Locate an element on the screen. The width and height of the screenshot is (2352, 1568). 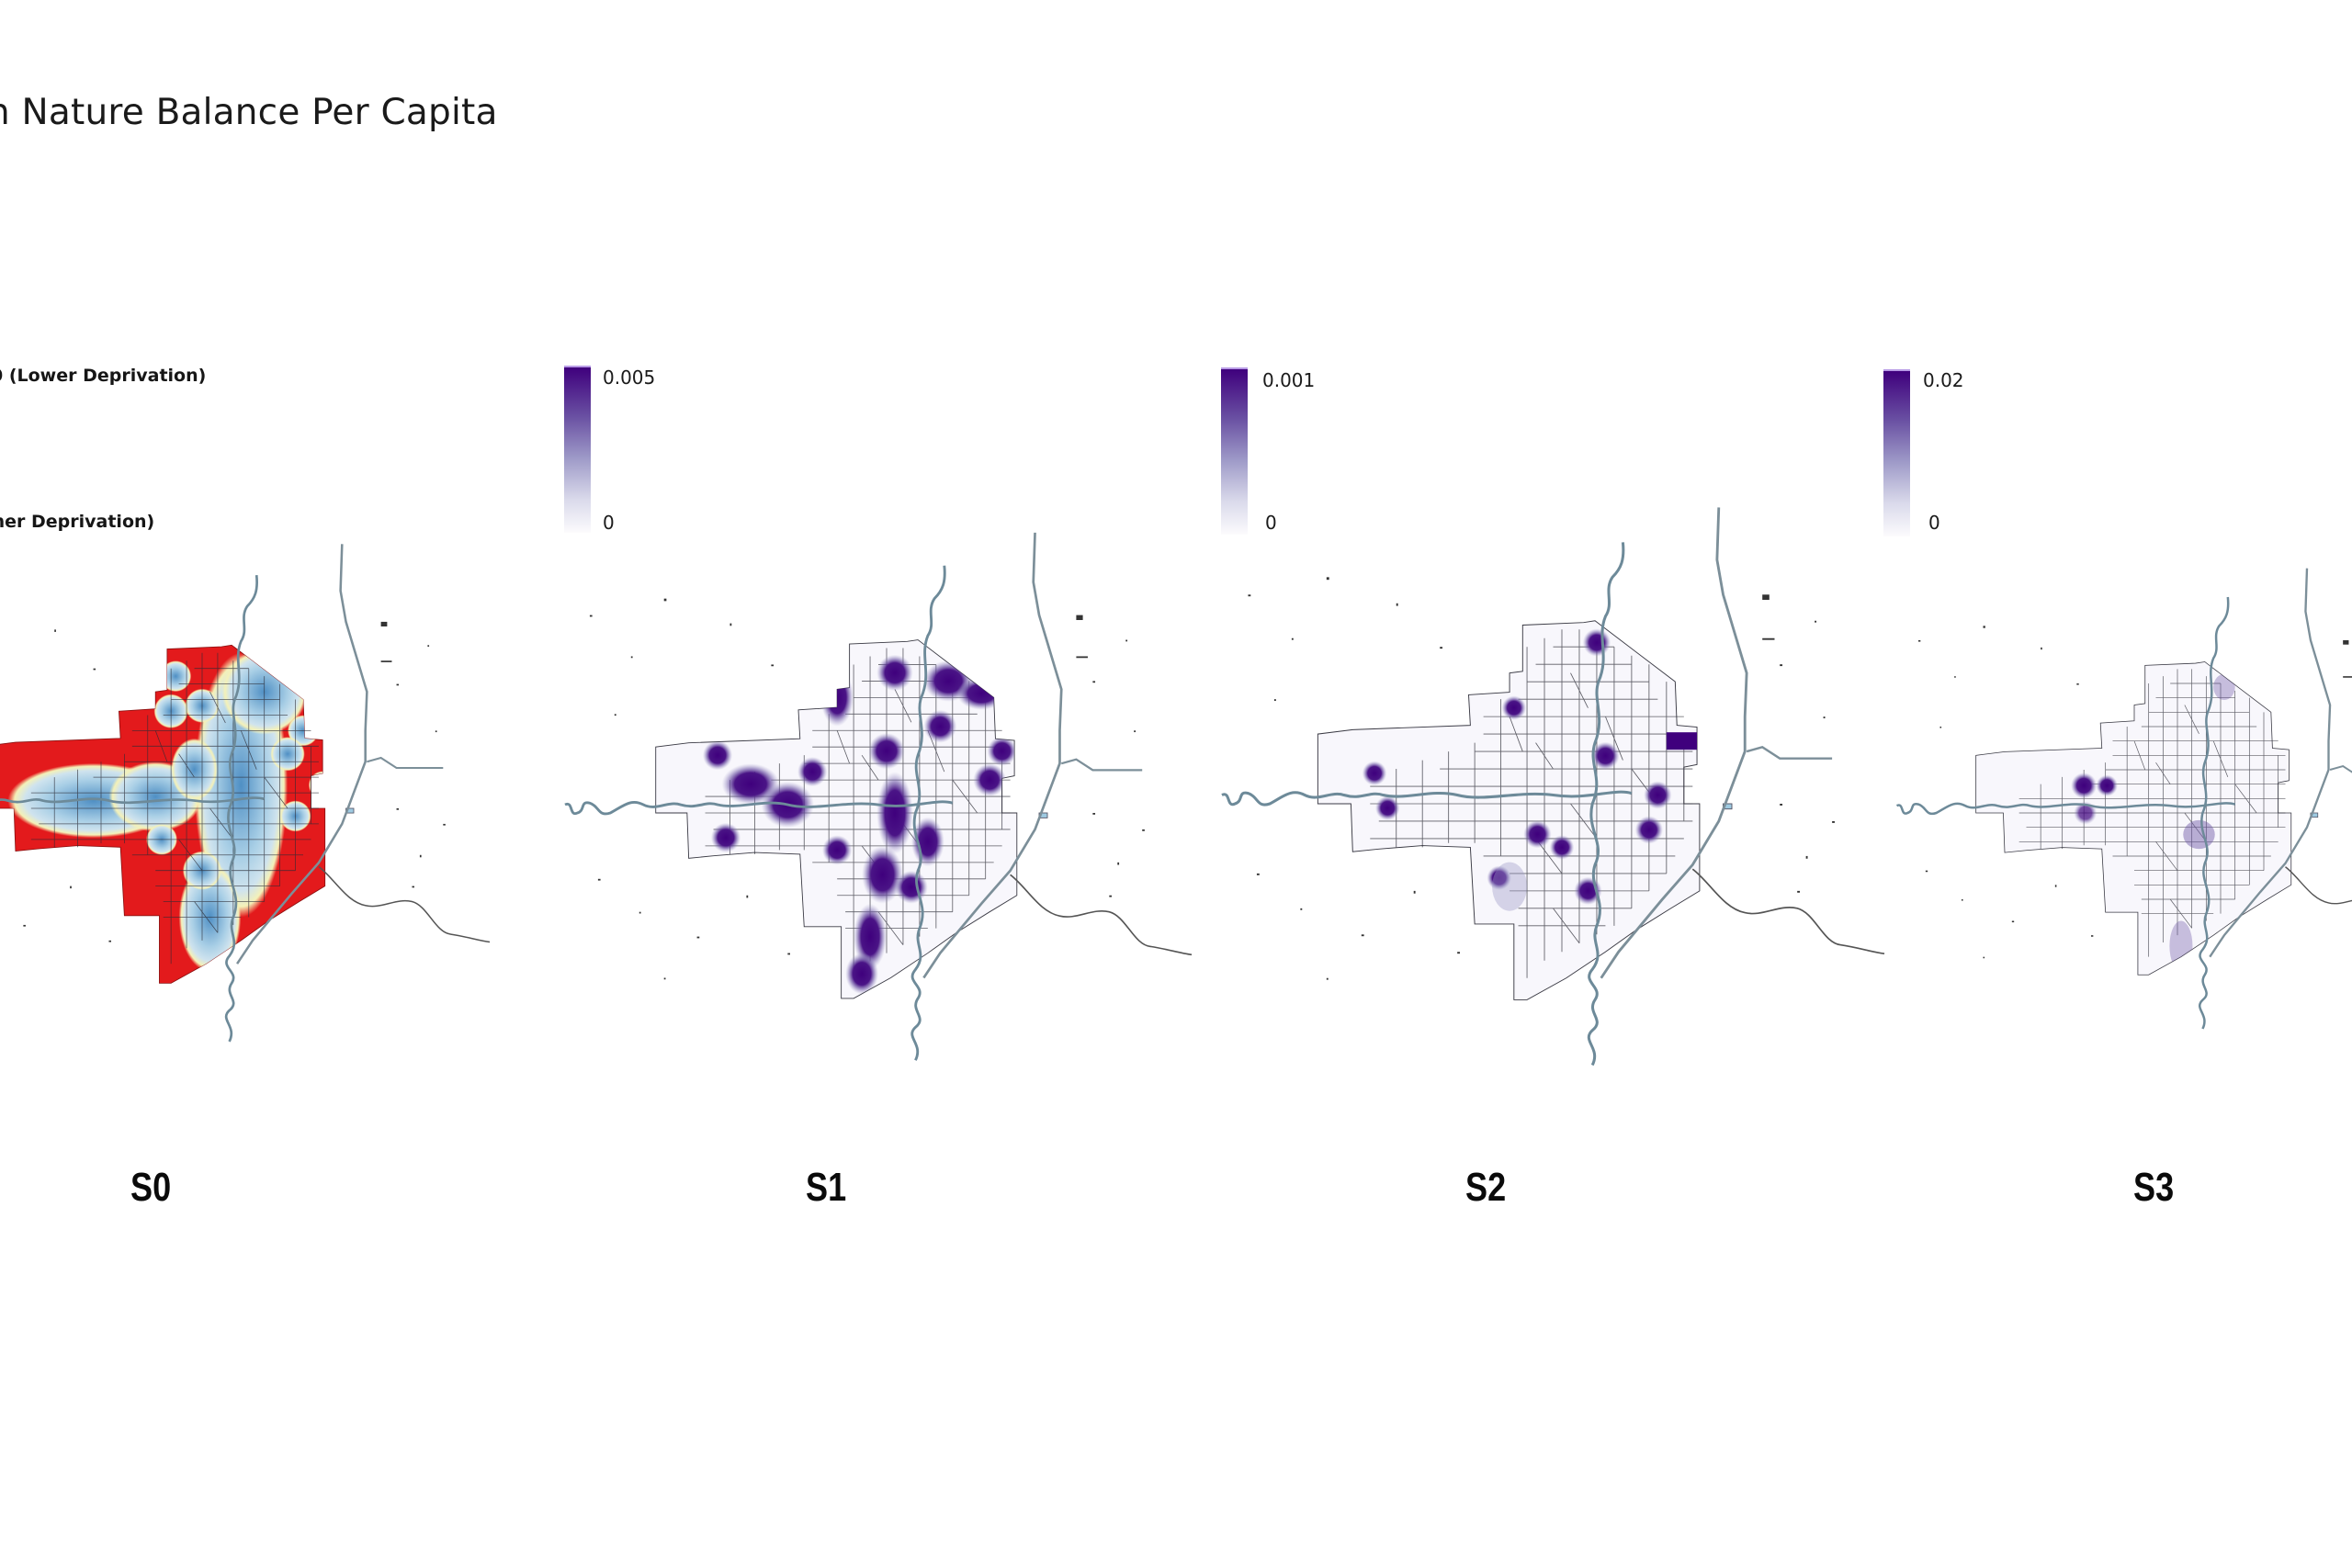
colorbar-s1-max-label: 0.005 is located at coordinates (629, 378).